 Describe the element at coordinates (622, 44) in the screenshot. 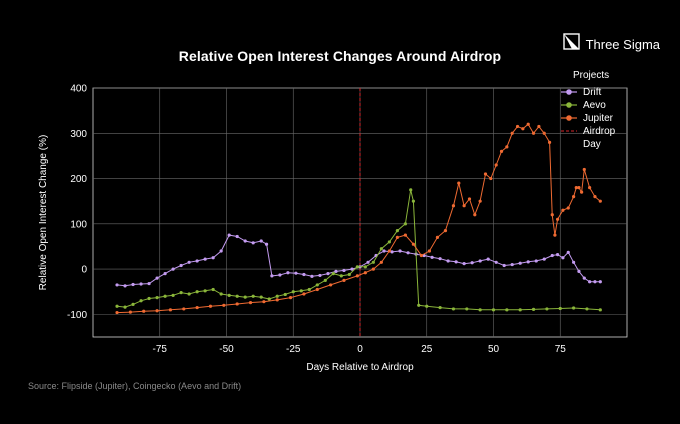

I see `brand-name: Three Sigma` at that location.